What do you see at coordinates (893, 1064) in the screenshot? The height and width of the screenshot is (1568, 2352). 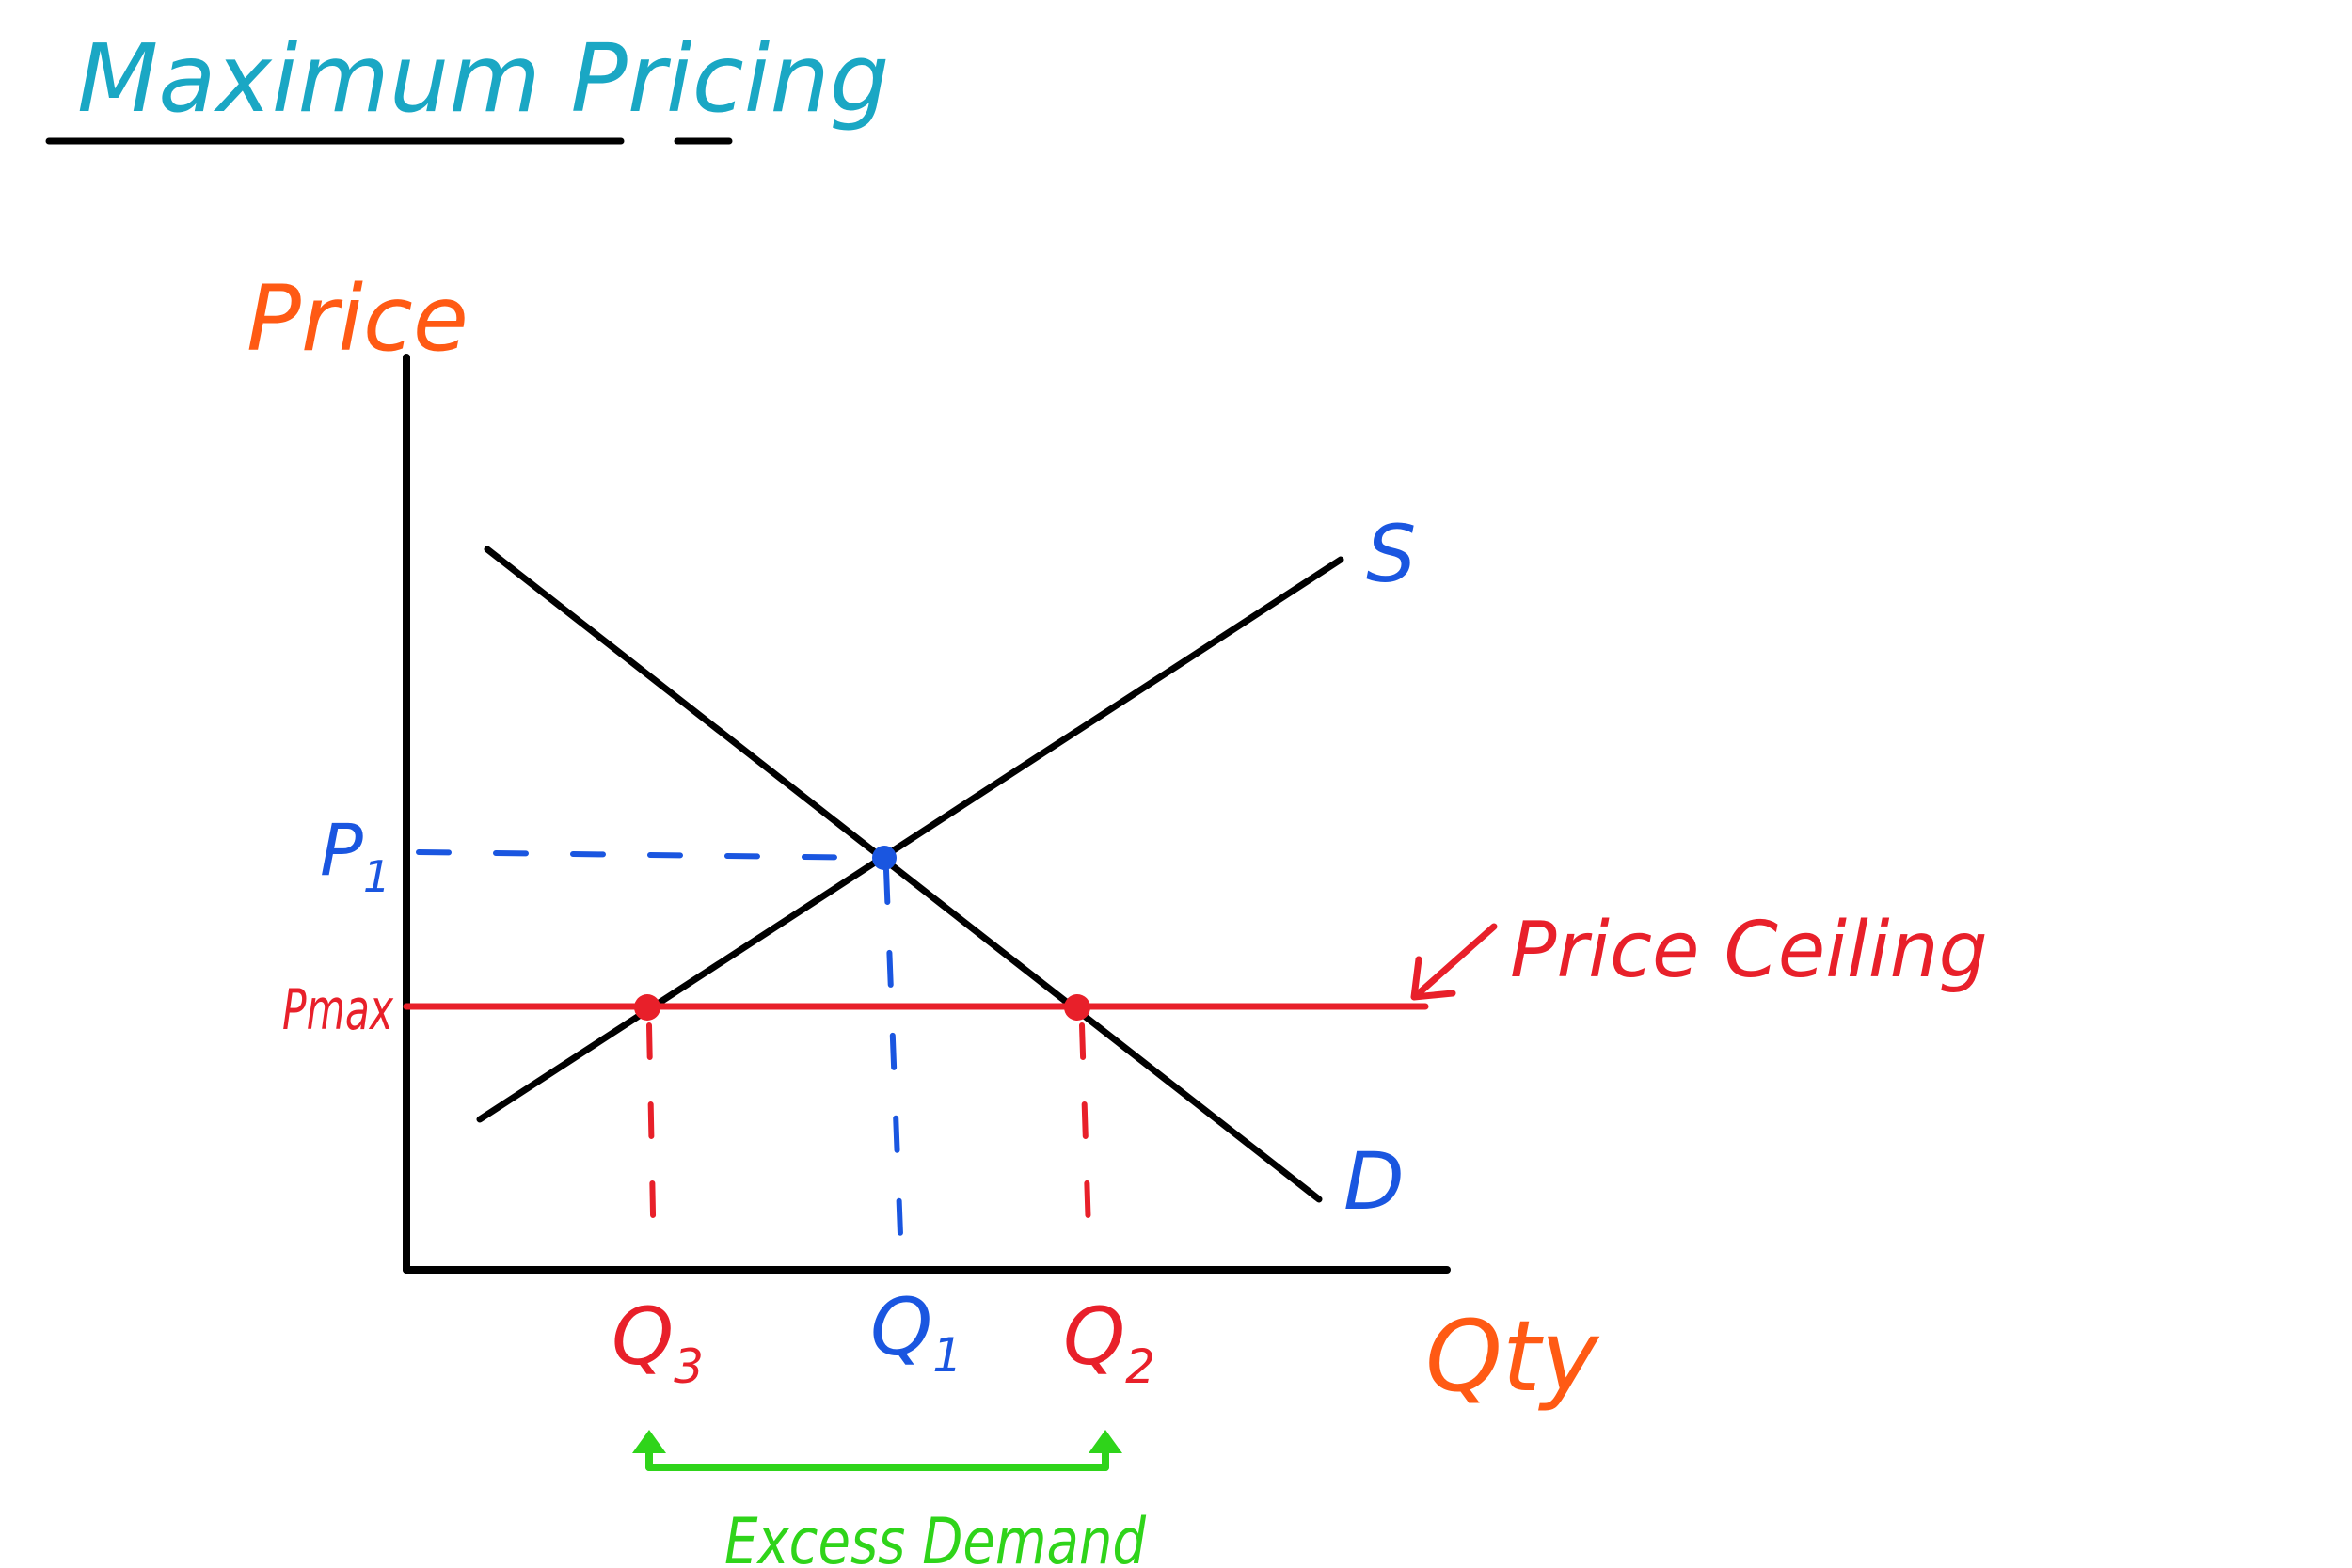 I see `q1-dashed-guide` at bounding box center [893, 1064].